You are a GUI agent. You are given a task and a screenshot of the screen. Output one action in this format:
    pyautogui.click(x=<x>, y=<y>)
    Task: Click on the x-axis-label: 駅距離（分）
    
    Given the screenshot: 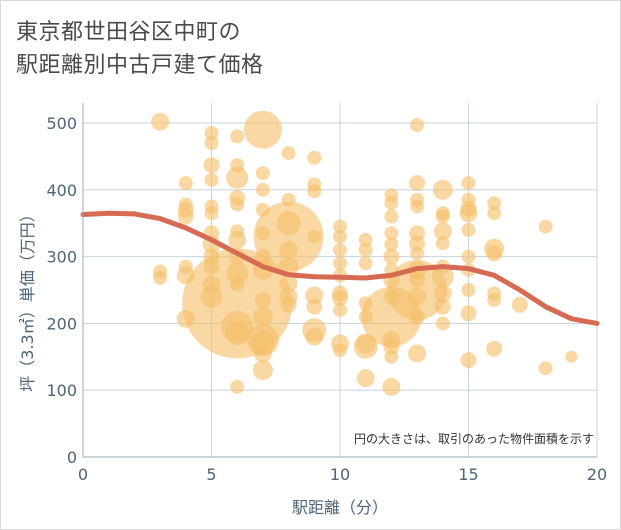 What is the action you would take?
    pyautogui.click(x=340, y=507)
    